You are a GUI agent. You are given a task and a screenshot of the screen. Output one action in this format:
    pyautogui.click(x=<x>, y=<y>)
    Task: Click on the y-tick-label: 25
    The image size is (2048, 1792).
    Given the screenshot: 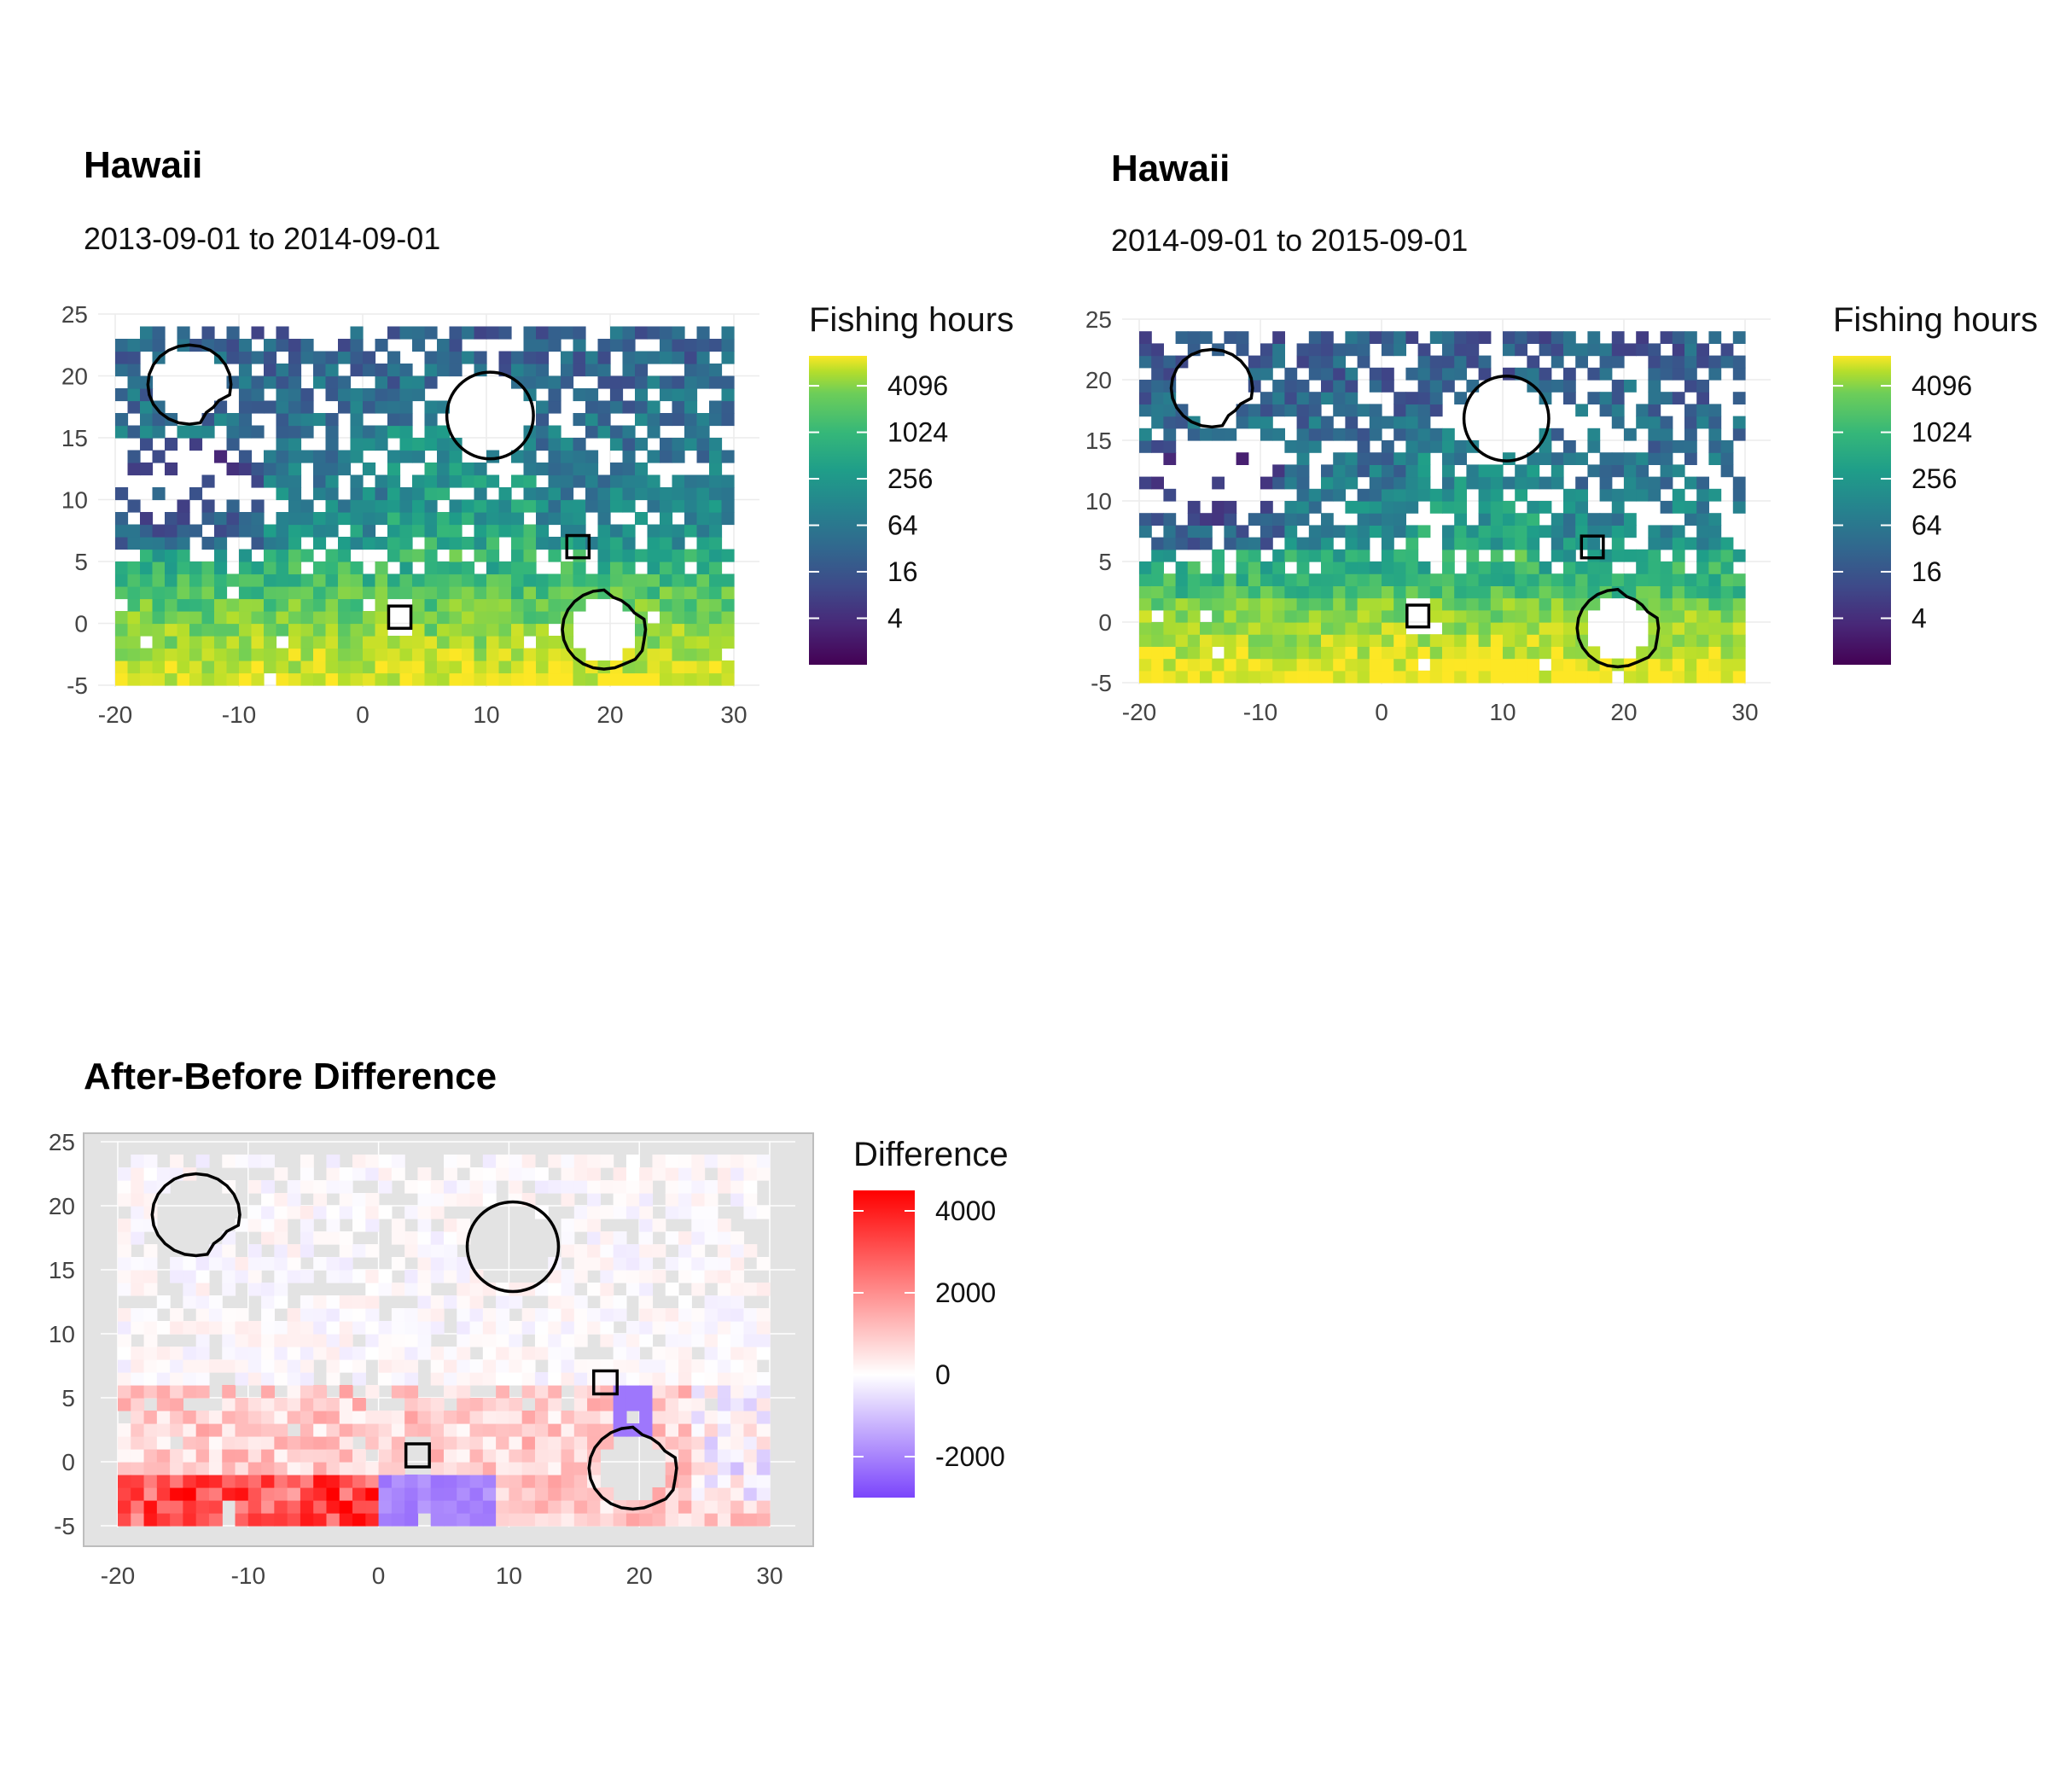 What is the action you would take?
    pyautogui.click(x=74, y=314)
    